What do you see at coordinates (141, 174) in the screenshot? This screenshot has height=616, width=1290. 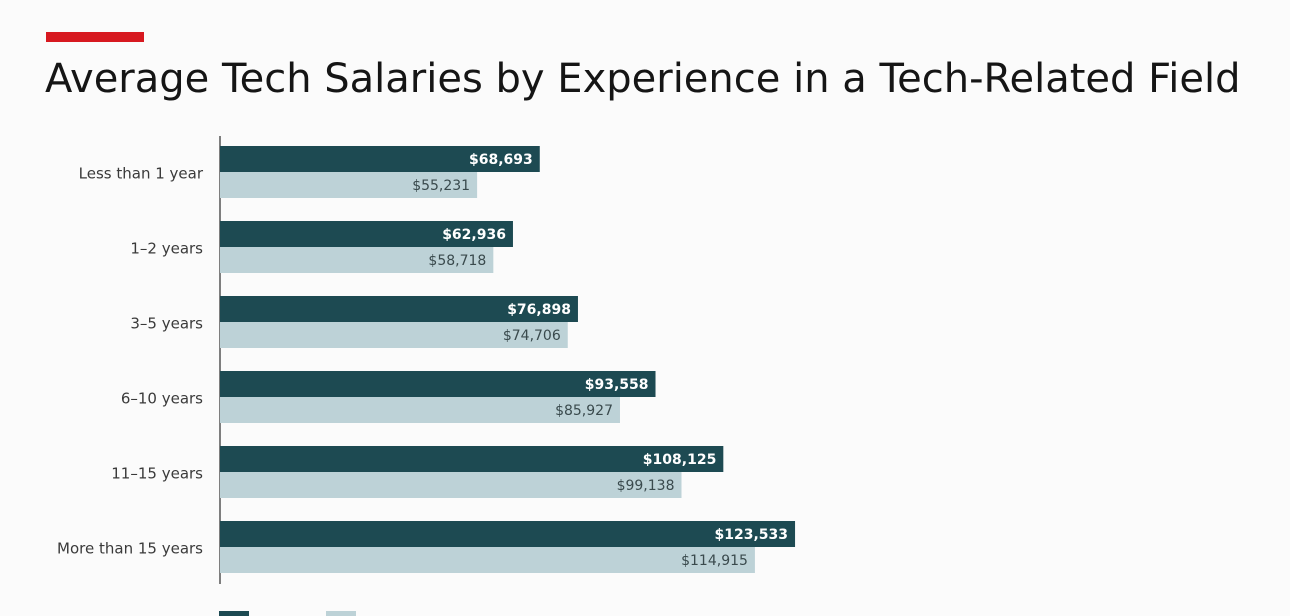 I see `category-label: Less than 1 year` at bounding box center [141, 174].